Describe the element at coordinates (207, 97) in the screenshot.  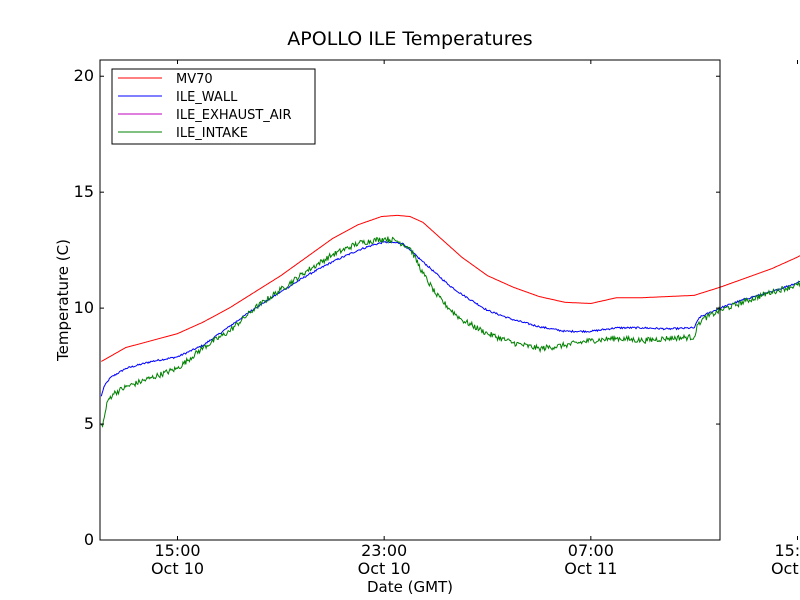
I see `legend-label: ILE_WALL` at that location.